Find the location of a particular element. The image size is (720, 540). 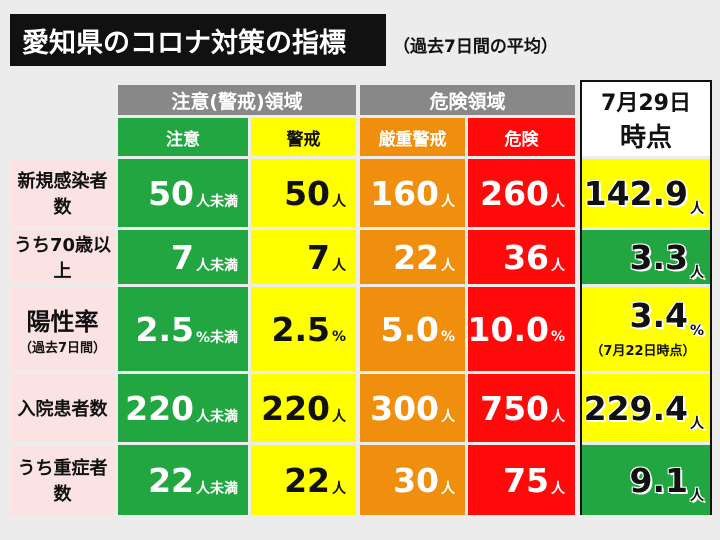

threshold-unit: %未満 is located at coordinates (216, 338).